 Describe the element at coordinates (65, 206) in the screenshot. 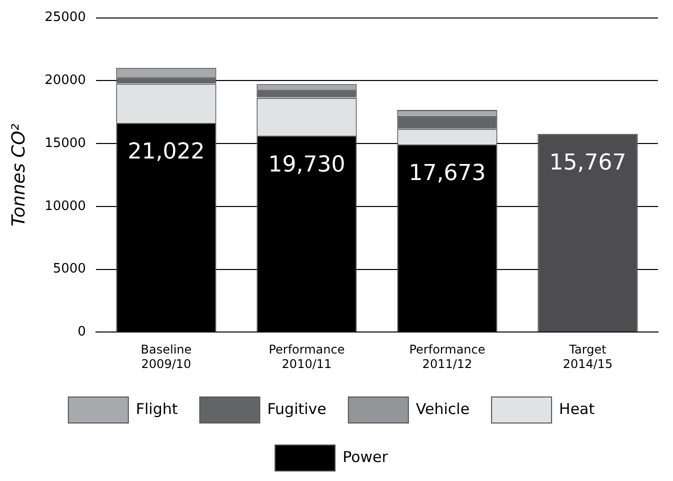

I see `y-tick-label: 10000` at that location.